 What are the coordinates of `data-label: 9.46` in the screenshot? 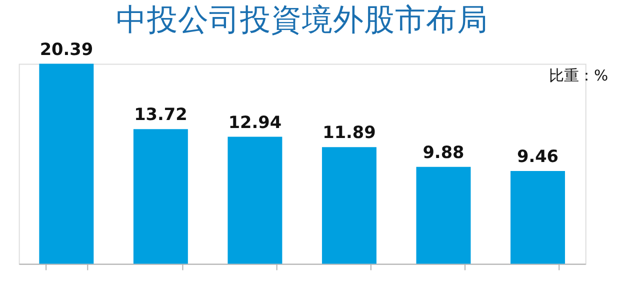 It's located at (537, 156).